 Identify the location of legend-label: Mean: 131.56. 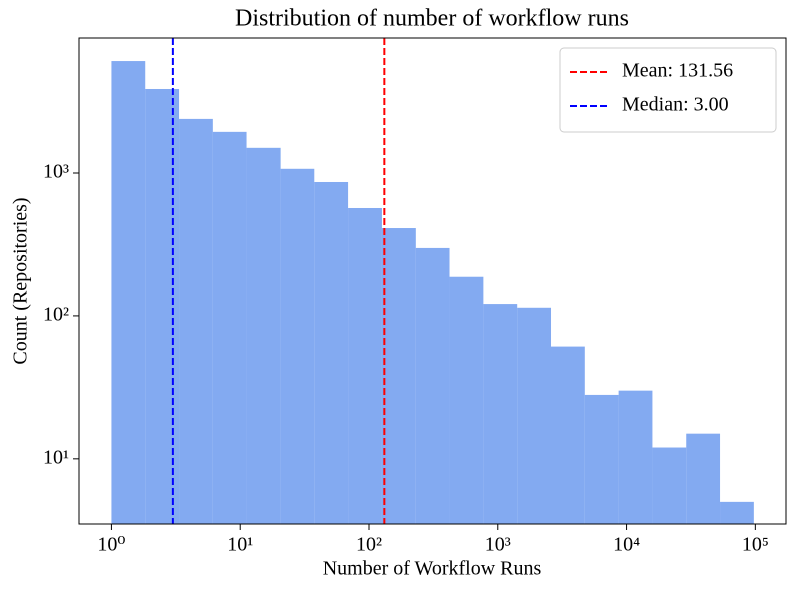
(677, 71).